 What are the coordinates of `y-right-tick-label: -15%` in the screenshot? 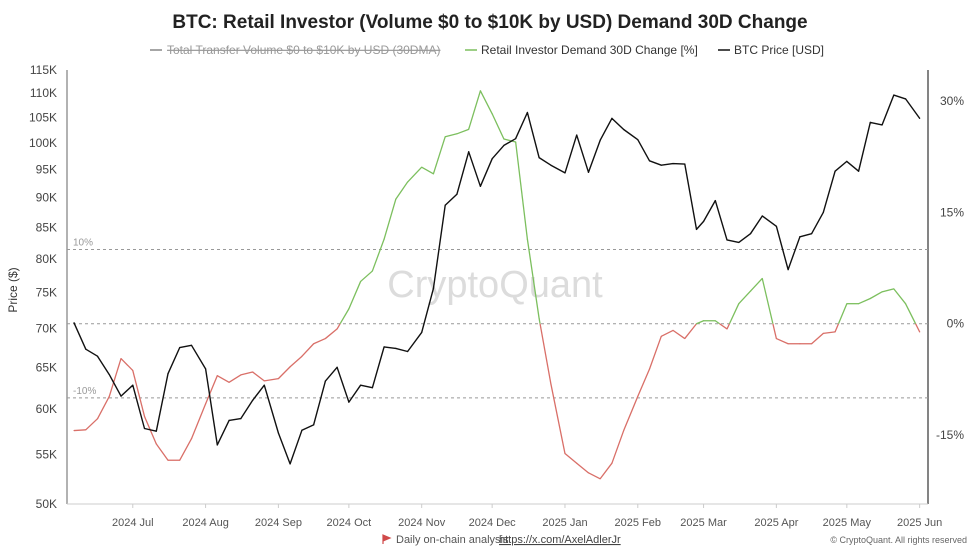 It's located at (950, 435).